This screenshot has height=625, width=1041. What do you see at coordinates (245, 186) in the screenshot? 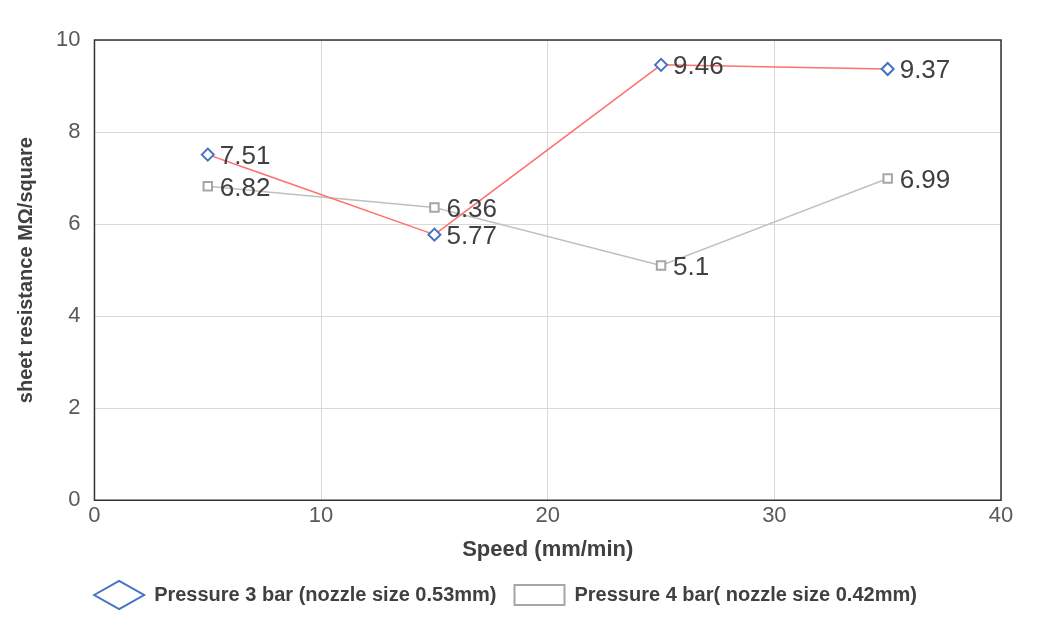
I see `data-label: 6.82` at bounding box center [245, 186].